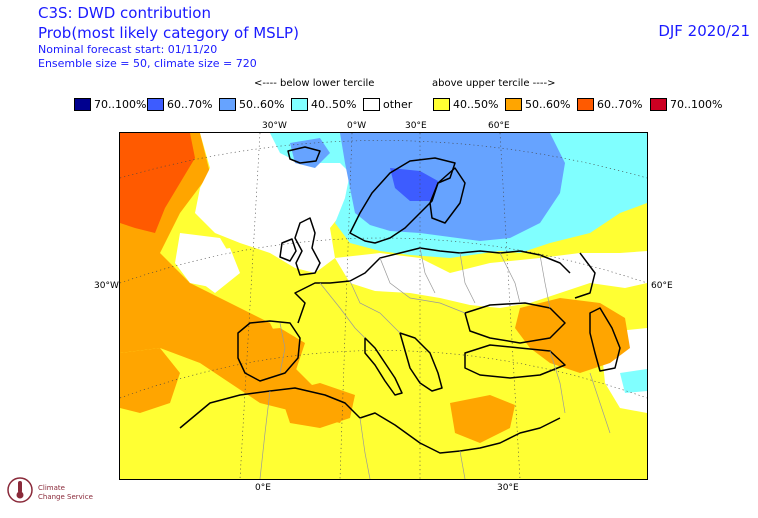  I want to click on prob-region-white-central, so click(491, 279).